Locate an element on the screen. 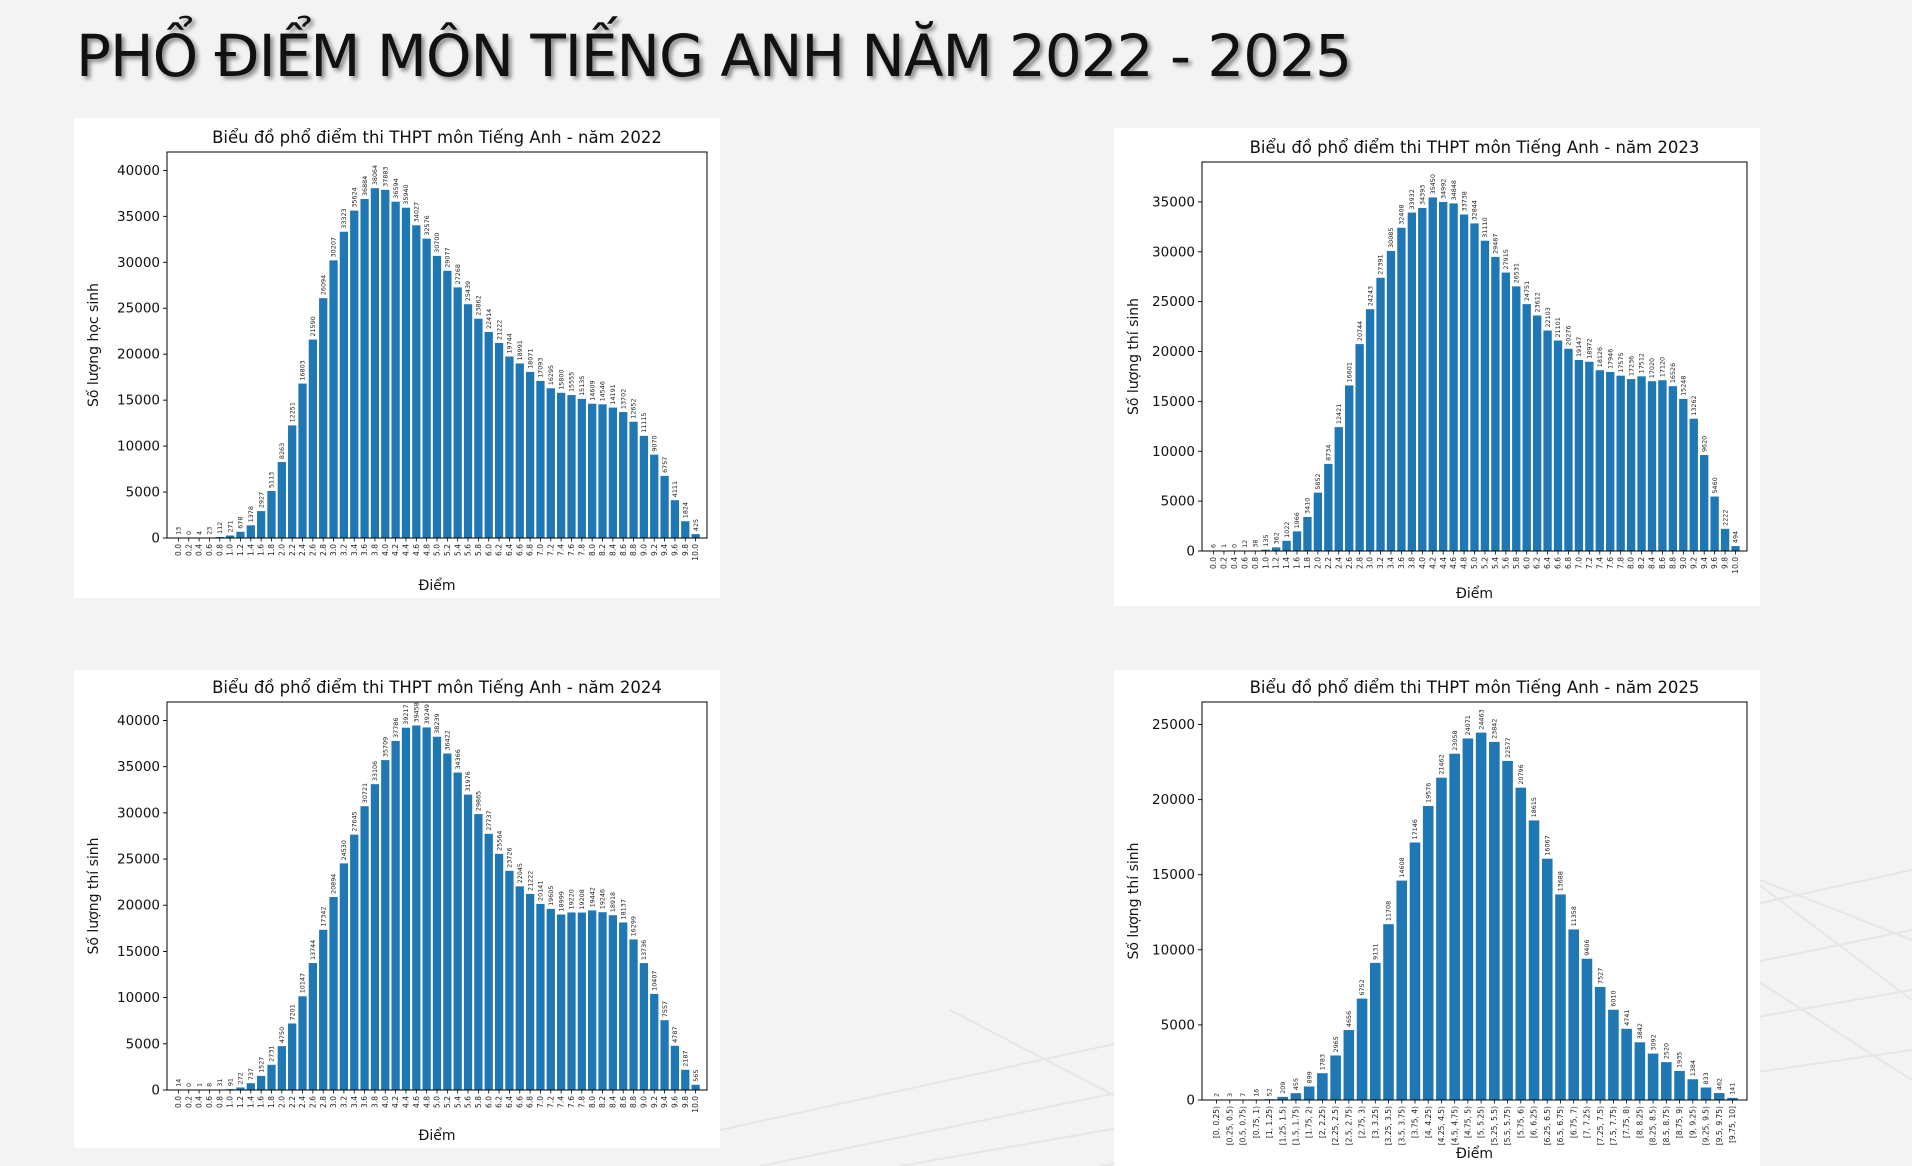 This screenshot has width=1912, height=1166. bar-5.4 is located at coordinates (457, 931).